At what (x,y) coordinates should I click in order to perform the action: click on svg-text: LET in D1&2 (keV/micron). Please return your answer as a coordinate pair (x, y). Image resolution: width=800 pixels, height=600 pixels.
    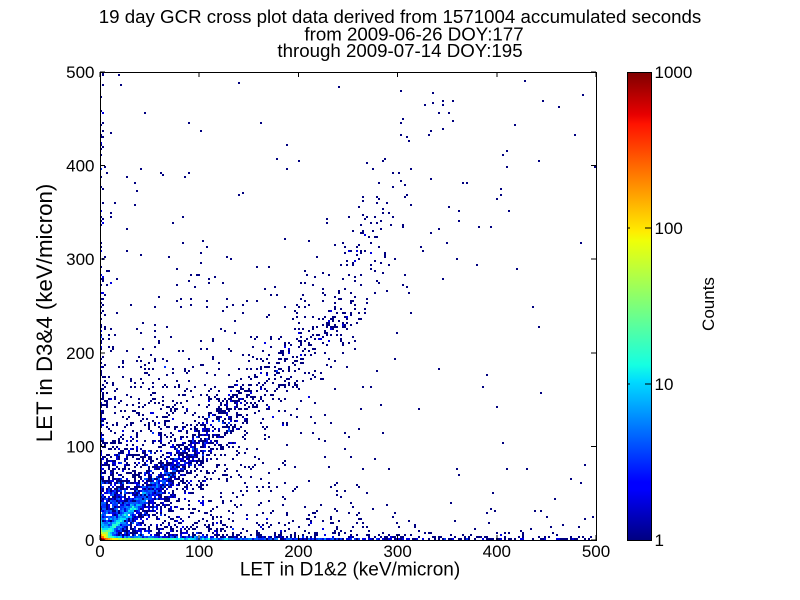
    Looking at the image, I should click on (350, 570).